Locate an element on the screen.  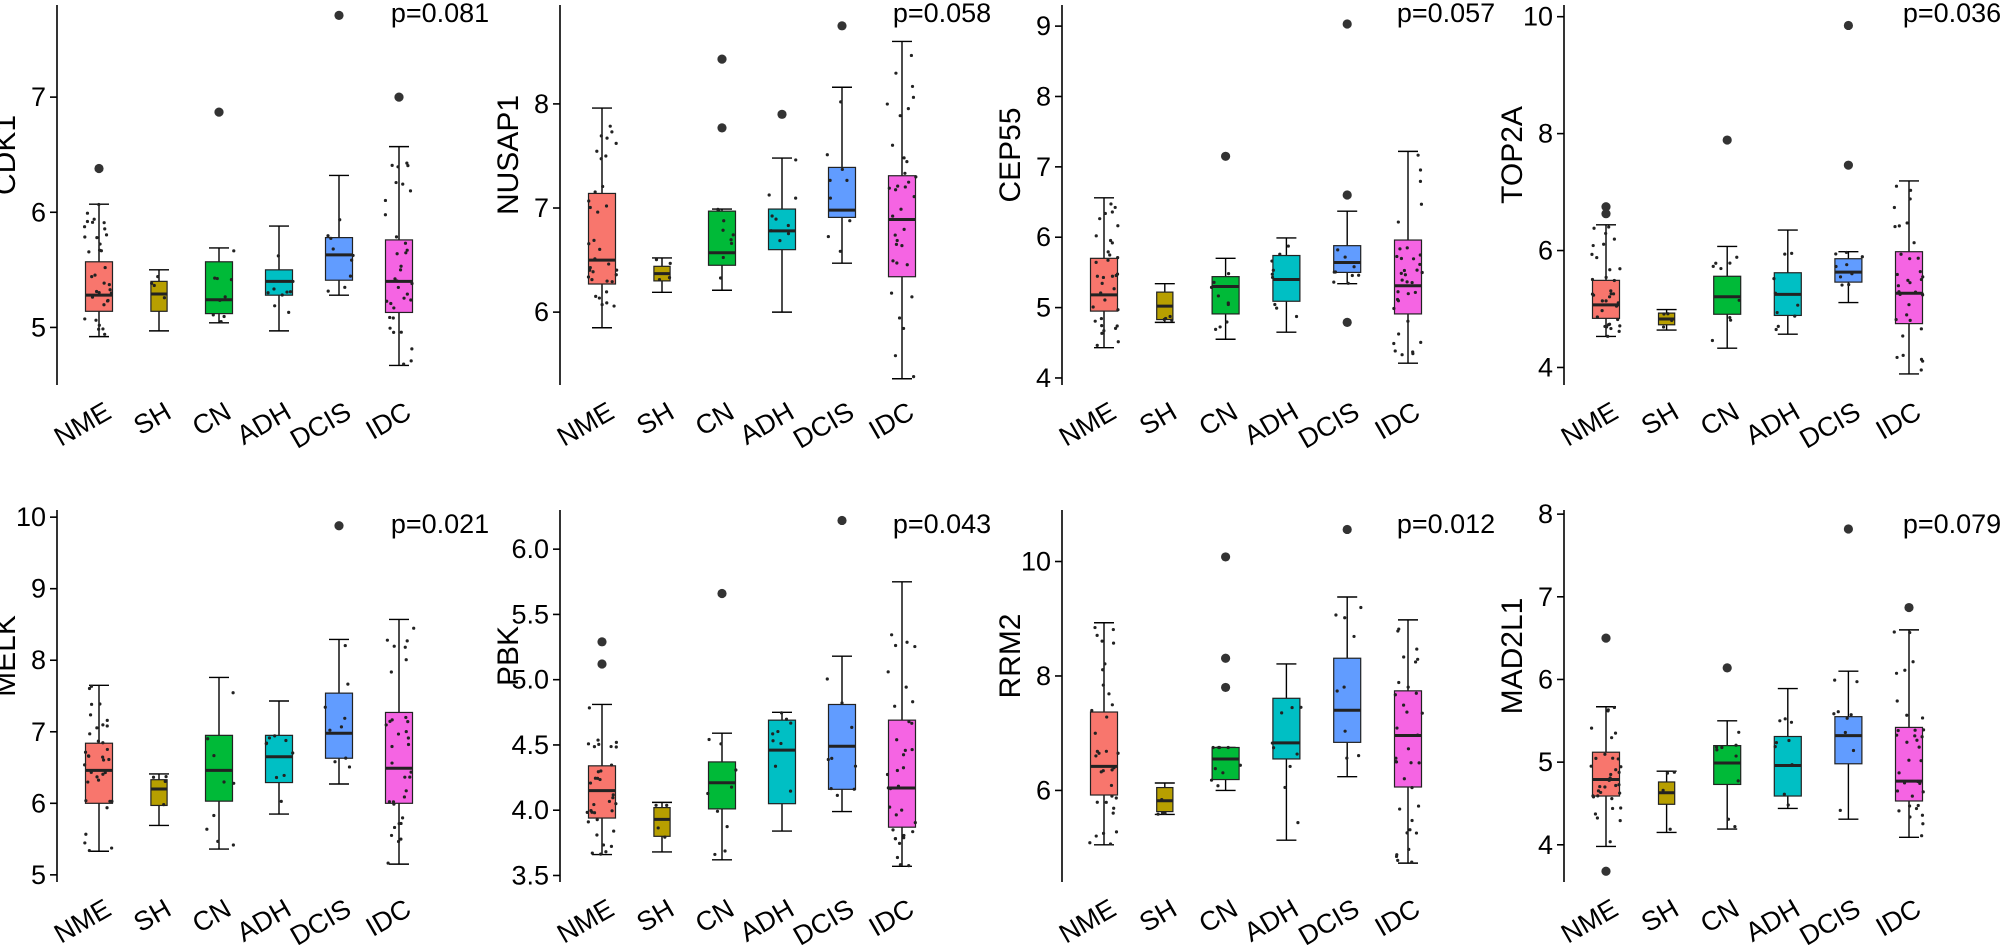
x-tick-label-sh: SH is located at coordinates (655, 418).